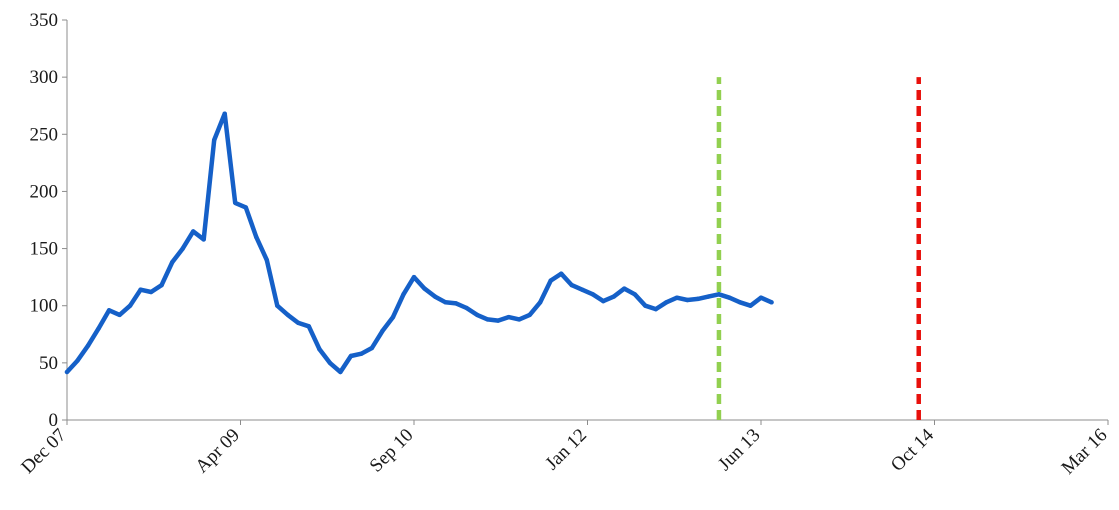 This screenshot has height=510, width=1119. I want to click on x-tick-label: Jan 12, so click(566, 450).